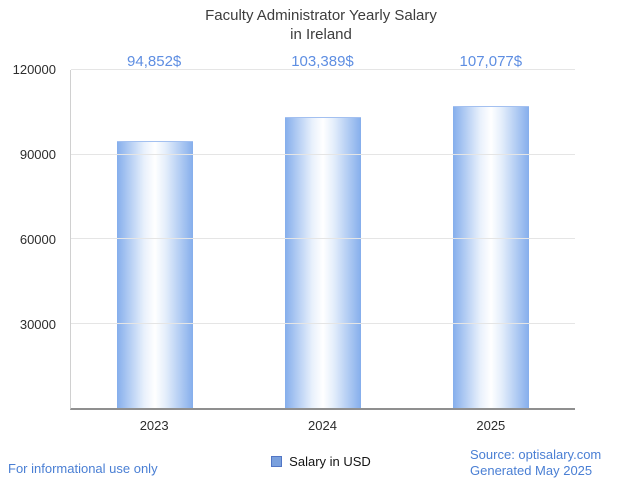 The image size is (642, 482). What do you see at coordinates (37, 239) in the screenshot?
I see `y-tick-label: 60000` at bounding box center [37, 239].